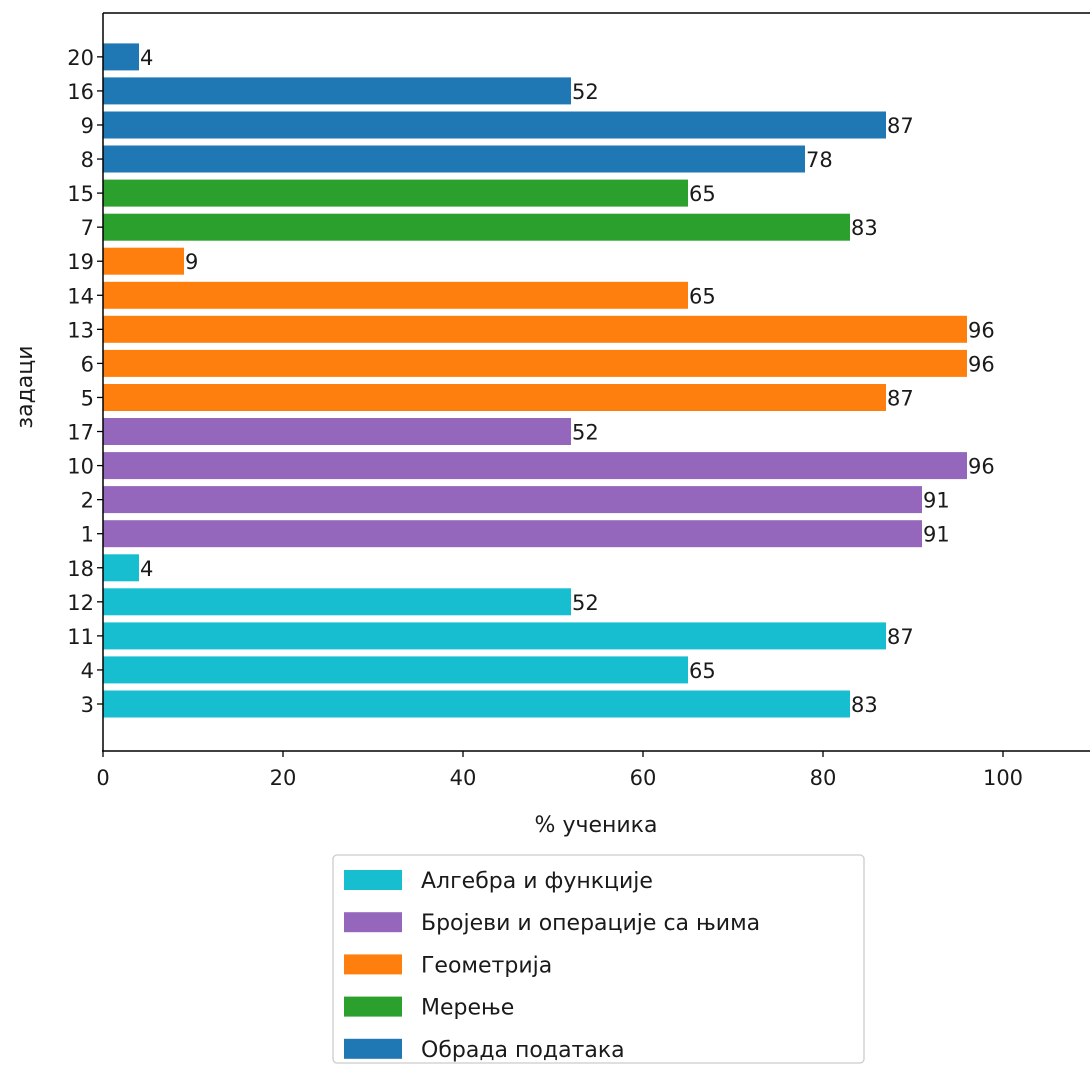 This screenshot has width=1090, height=1070. Describe the element at coordinates (80, 330) in the screenshot. I see `y-tick-label-13: 13` at that location.